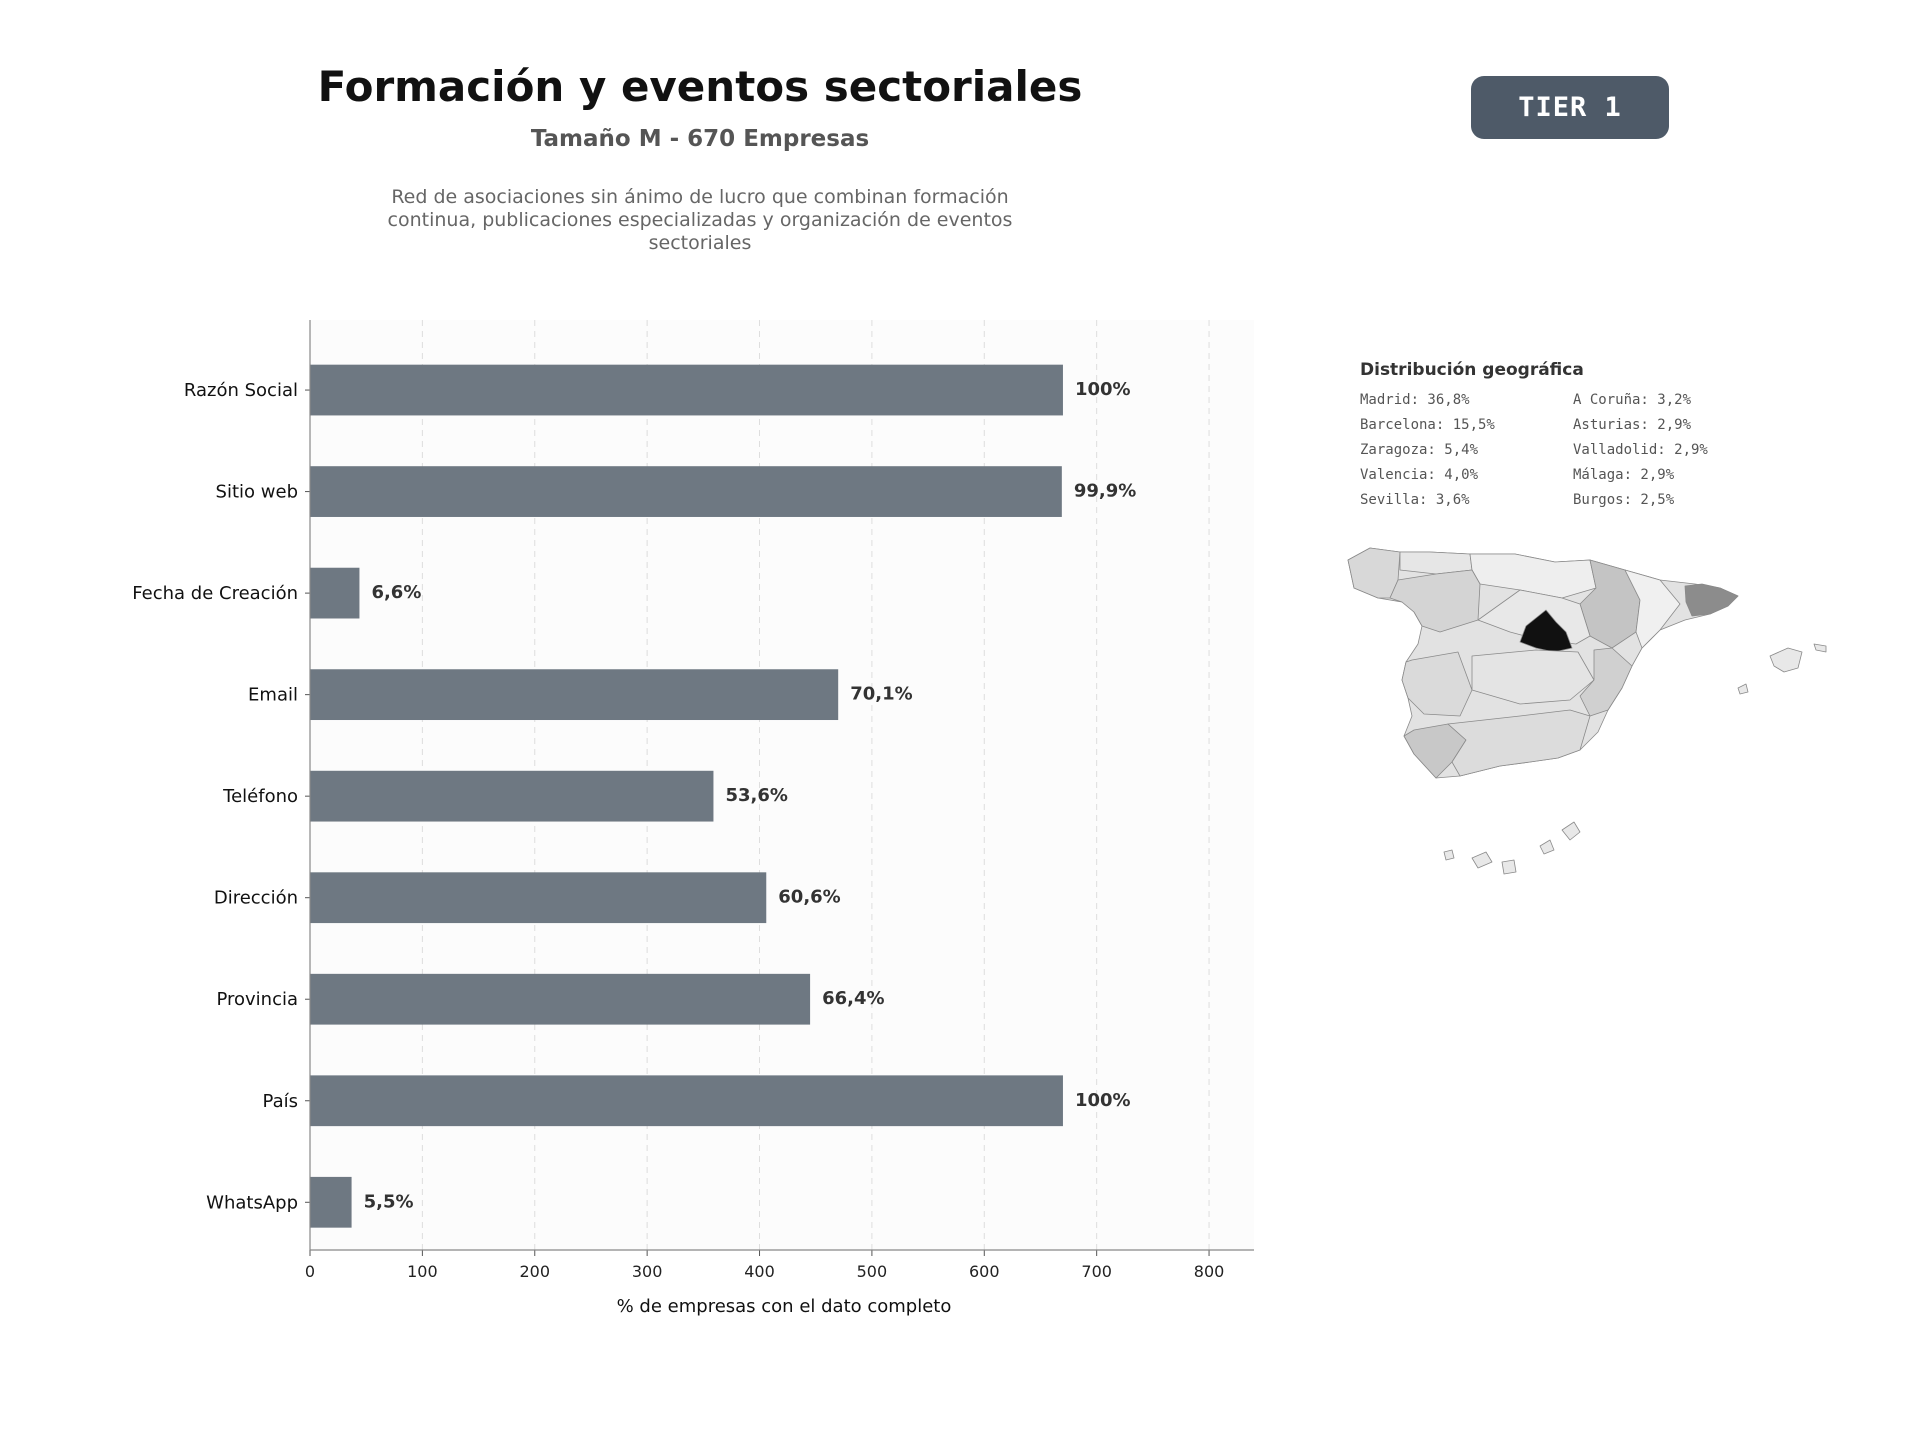  What do you see at coordinates (422, 1271) in the screenshot?
I see `x-tick-label: 100` at bounding box center [422, 1271].